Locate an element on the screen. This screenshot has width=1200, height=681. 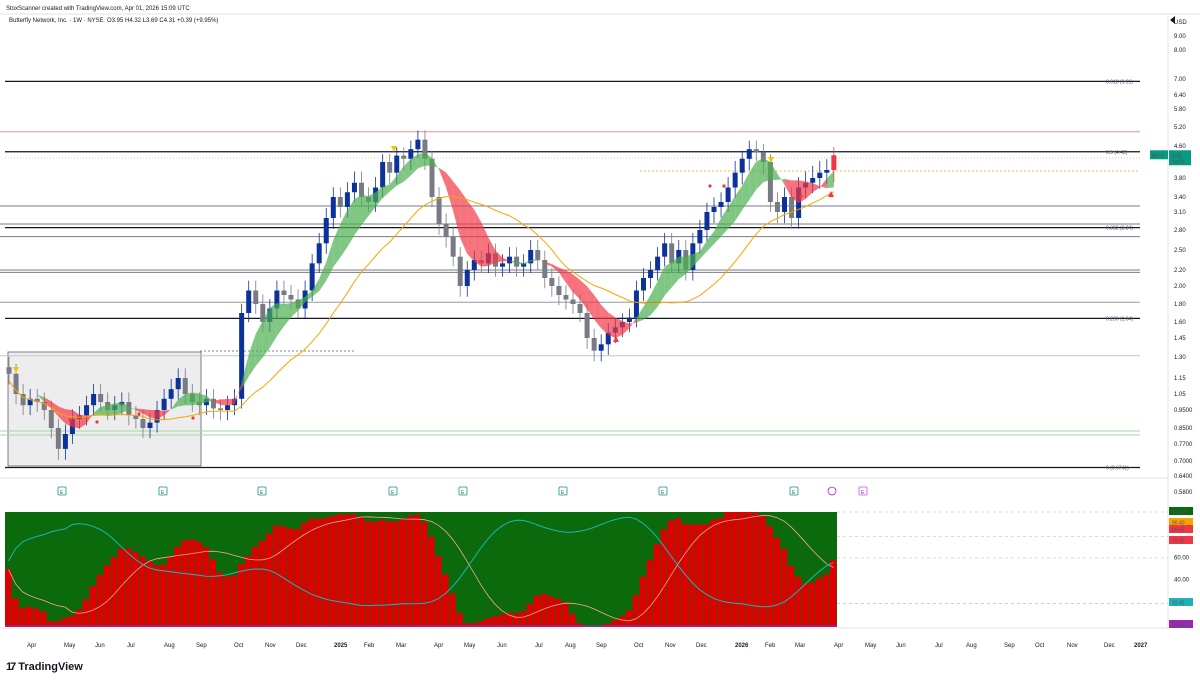
price-tick-label: 5.80 is located at coordinates (1180, 110).